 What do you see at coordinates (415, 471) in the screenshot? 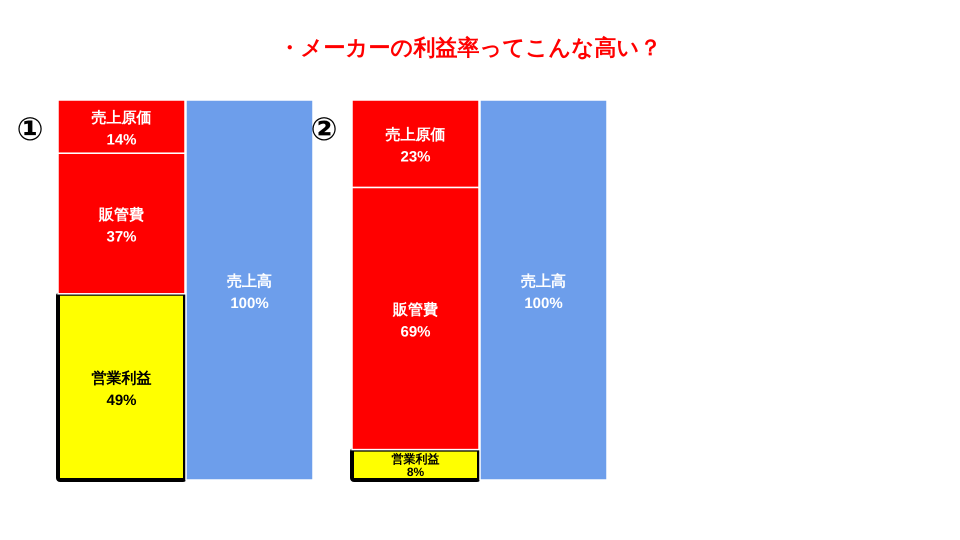
I see `data-label: 8%` at bounding box center [415, 471].